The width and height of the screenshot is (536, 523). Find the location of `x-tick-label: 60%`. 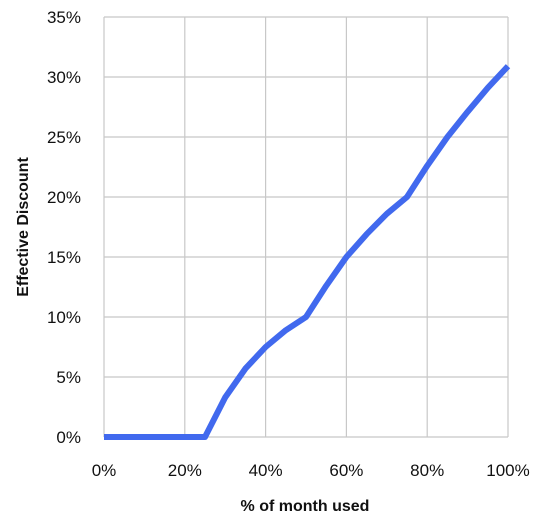

x-tick-label: 60% is located at coordinates (346, 470).